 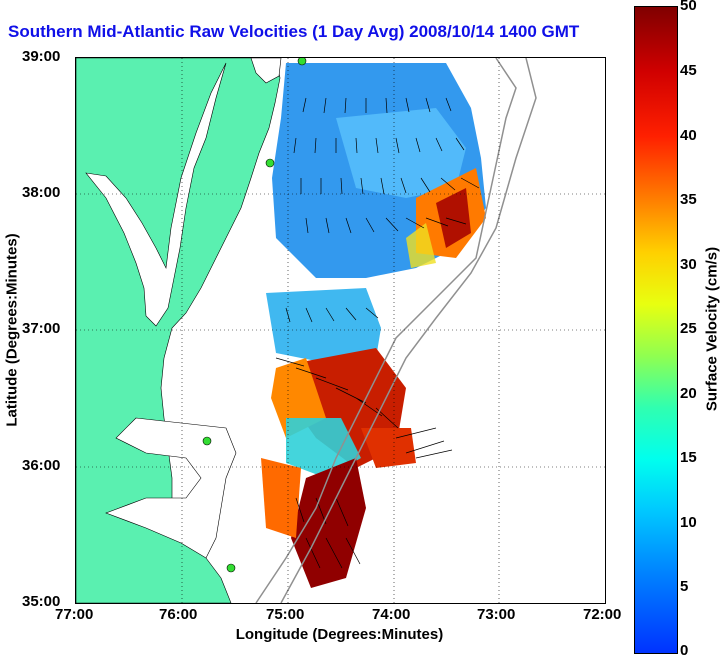 What do you see at coordinates (281, 498) in the screenshot?
I see `velocity-patch-sw-orange` at bounding box center [281, 498].